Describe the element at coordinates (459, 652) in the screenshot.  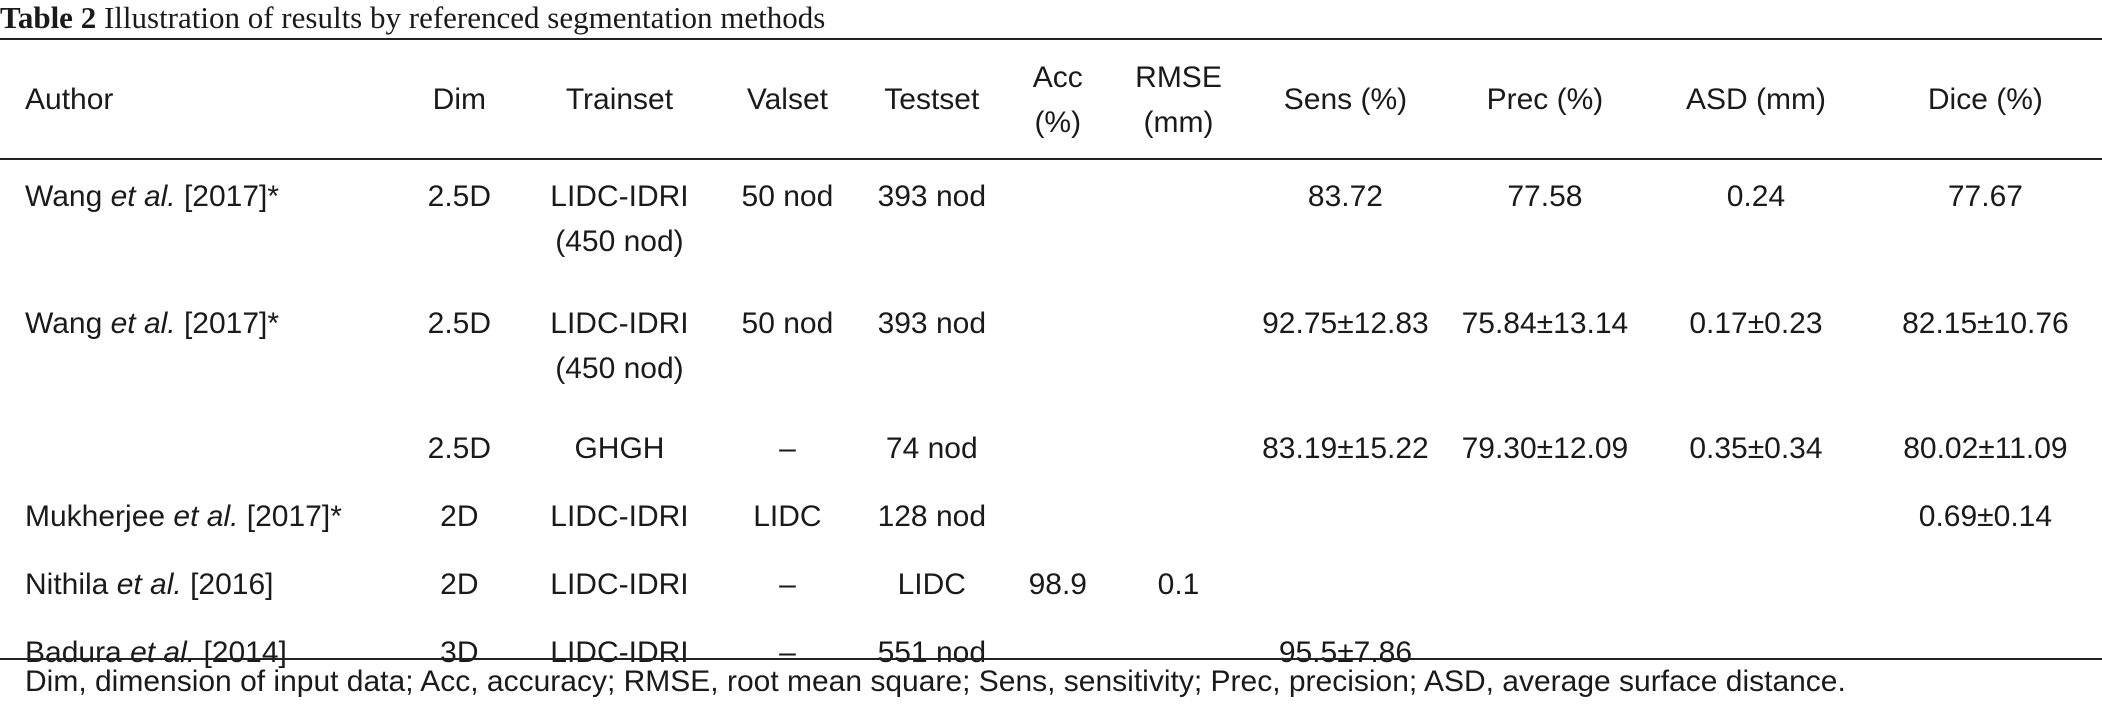
I see `cell-dim: 3D` at that location.